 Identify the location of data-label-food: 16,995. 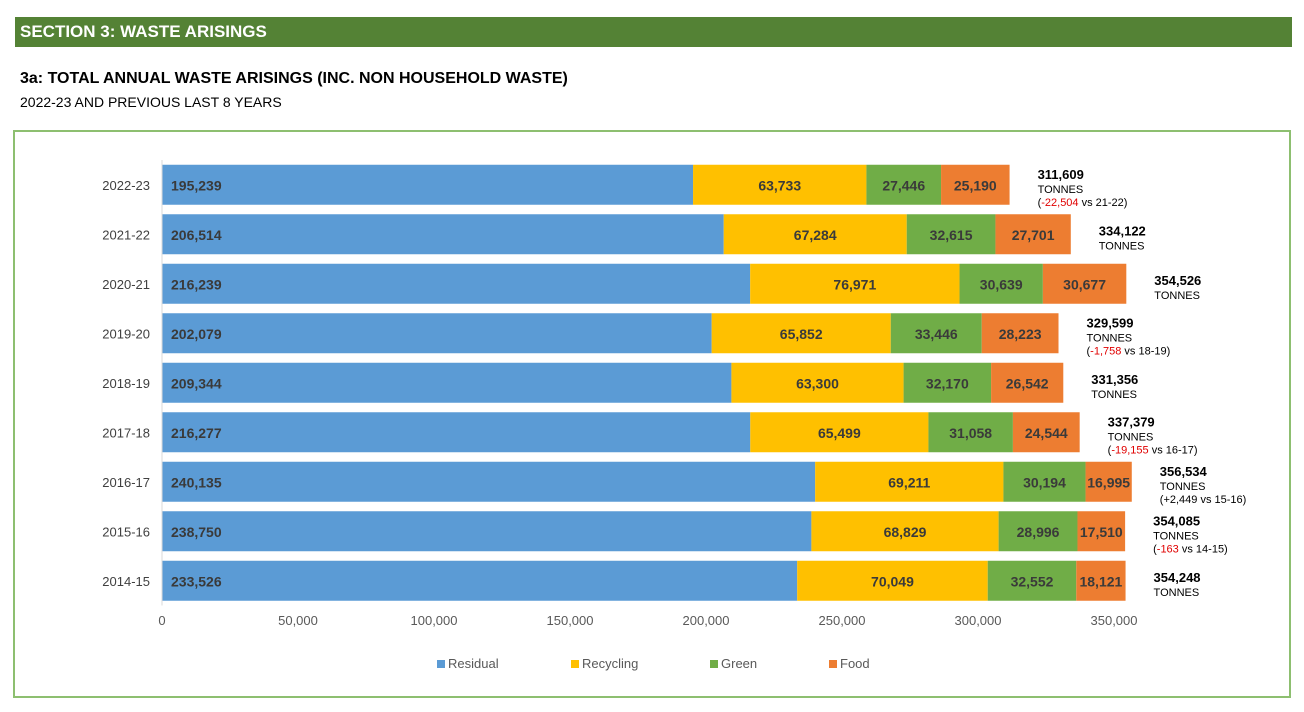
(1108, 482).